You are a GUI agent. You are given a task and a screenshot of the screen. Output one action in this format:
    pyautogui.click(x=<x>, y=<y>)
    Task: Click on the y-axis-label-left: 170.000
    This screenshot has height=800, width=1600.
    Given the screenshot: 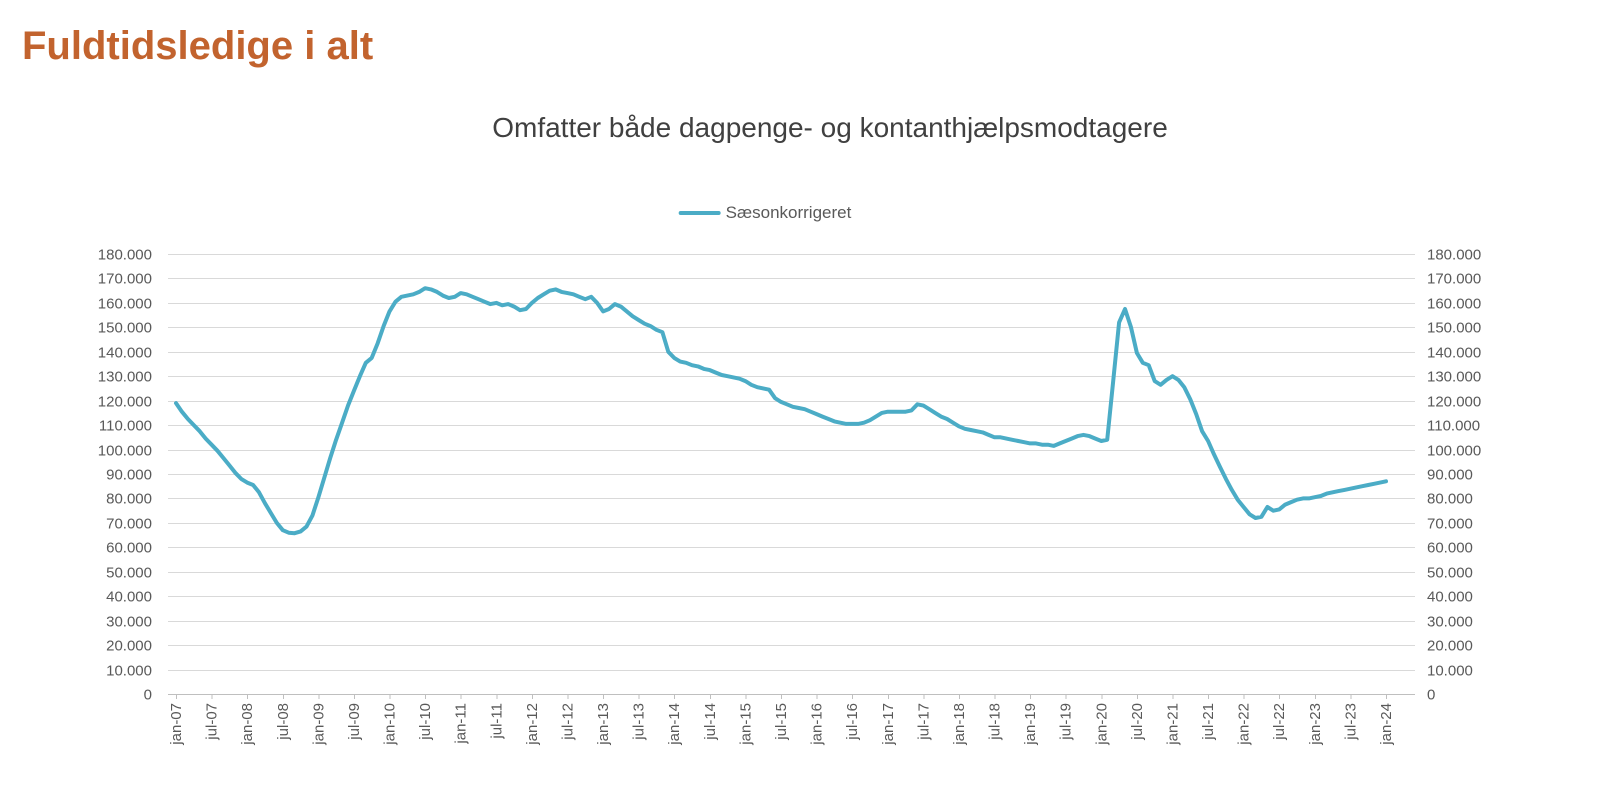 What is the action you would take?
    pyautogui.click(x=125, y=279)
    